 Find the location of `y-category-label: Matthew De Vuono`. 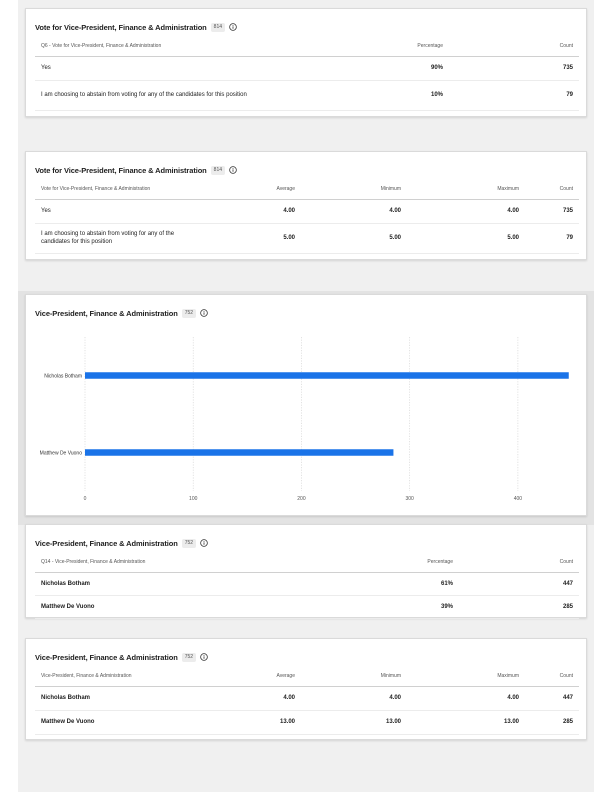

y-category-label: Matthew De Vuono is located at coordinates (61, 453).